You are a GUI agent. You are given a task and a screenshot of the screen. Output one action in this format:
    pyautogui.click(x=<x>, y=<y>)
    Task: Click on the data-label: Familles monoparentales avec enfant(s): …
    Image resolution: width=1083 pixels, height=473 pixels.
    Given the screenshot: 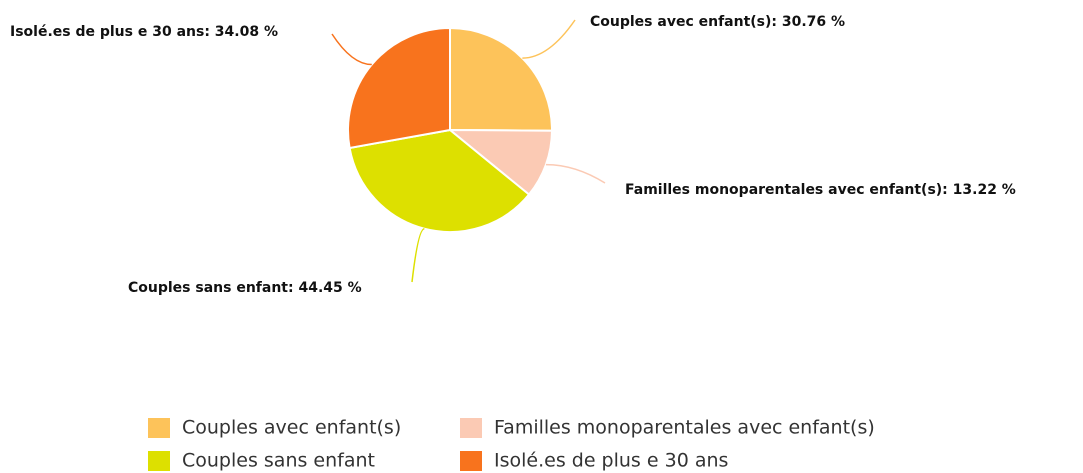 What is the action you would take?
    pyautogui.click(x=820, y=190)
    